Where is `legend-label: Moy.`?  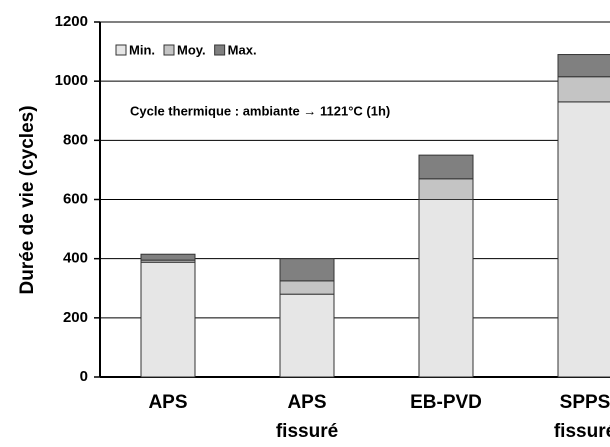
legend-label: Moy. is located at coordinates (191, 49).